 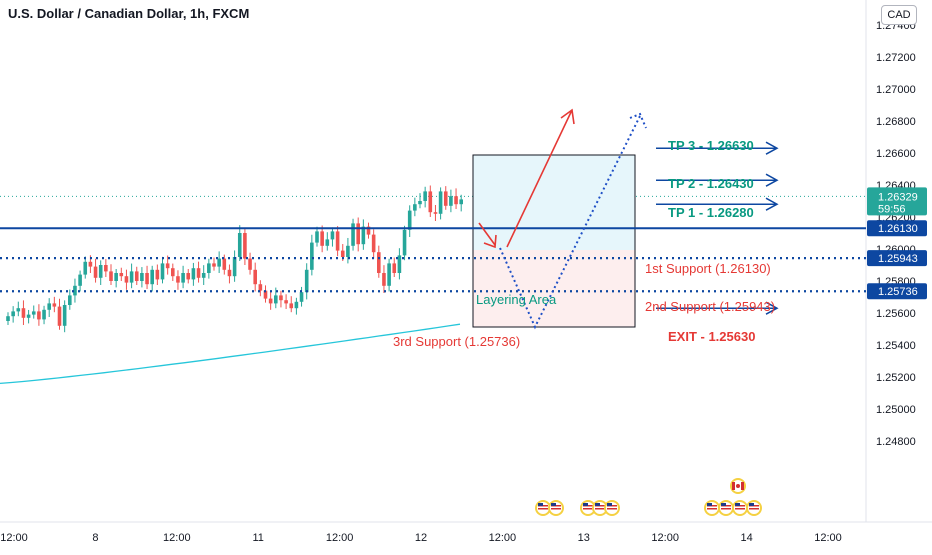 What do you see at coordinates (490, 241) in the screenshot?
I see `bounce-arrow-red-head` at bounding box center [490, 241].